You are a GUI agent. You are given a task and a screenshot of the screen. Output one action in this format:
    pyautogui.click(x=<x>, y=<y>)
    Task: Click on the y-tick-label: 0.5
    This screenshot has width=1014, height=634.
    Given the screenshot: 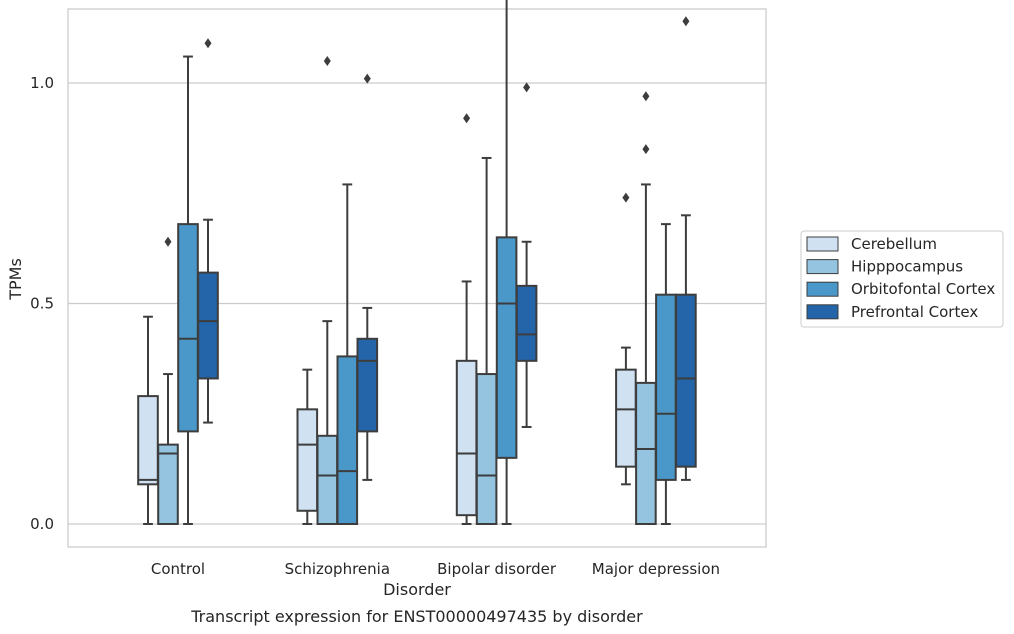 What is the action you would take?
    pyautogui.click(x=42, y=304)
    